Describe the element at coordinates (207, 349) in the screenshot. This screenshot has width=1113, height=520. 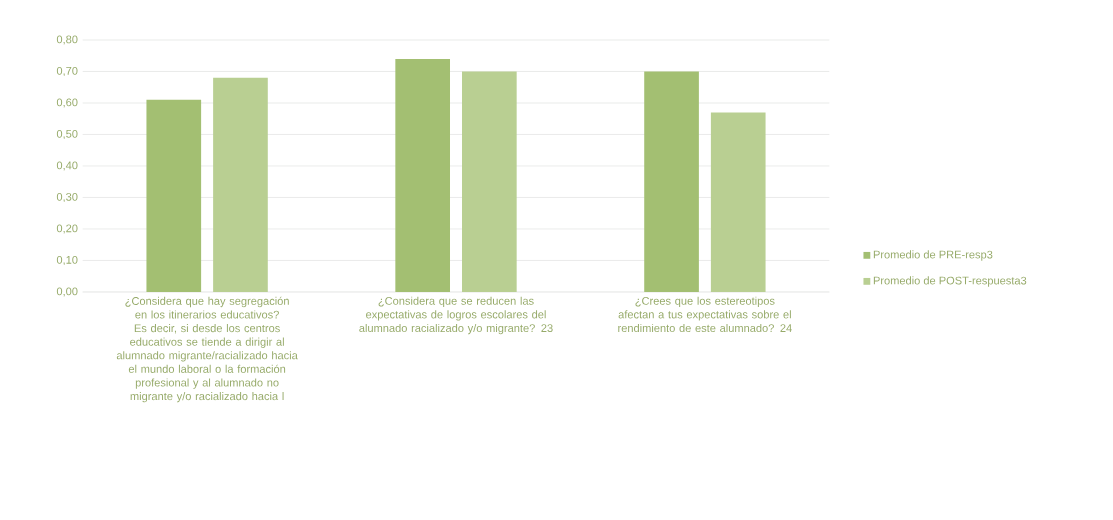
I see `x-tick-label: ¿Considera que hay segregación en los itinerarios educativos? Es decir, si desde los centros educativos se tiende a dirigir al alumnado migrante/racializado hacia el mundo laboral o la formación profesional y al alumnado no migrante y/o racializado hacia l` at that location.